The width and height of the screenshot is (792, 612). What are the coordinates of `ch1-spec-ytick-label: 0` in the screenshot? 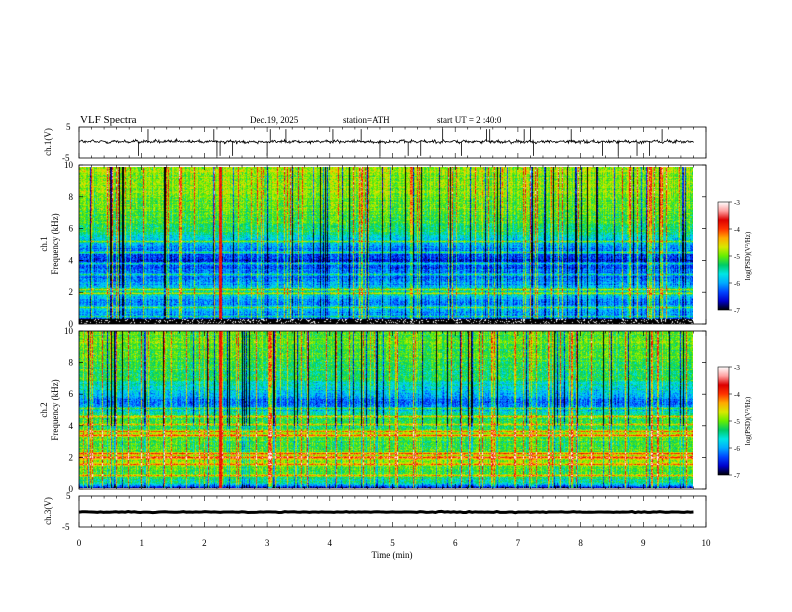 It's located at (71, 324).